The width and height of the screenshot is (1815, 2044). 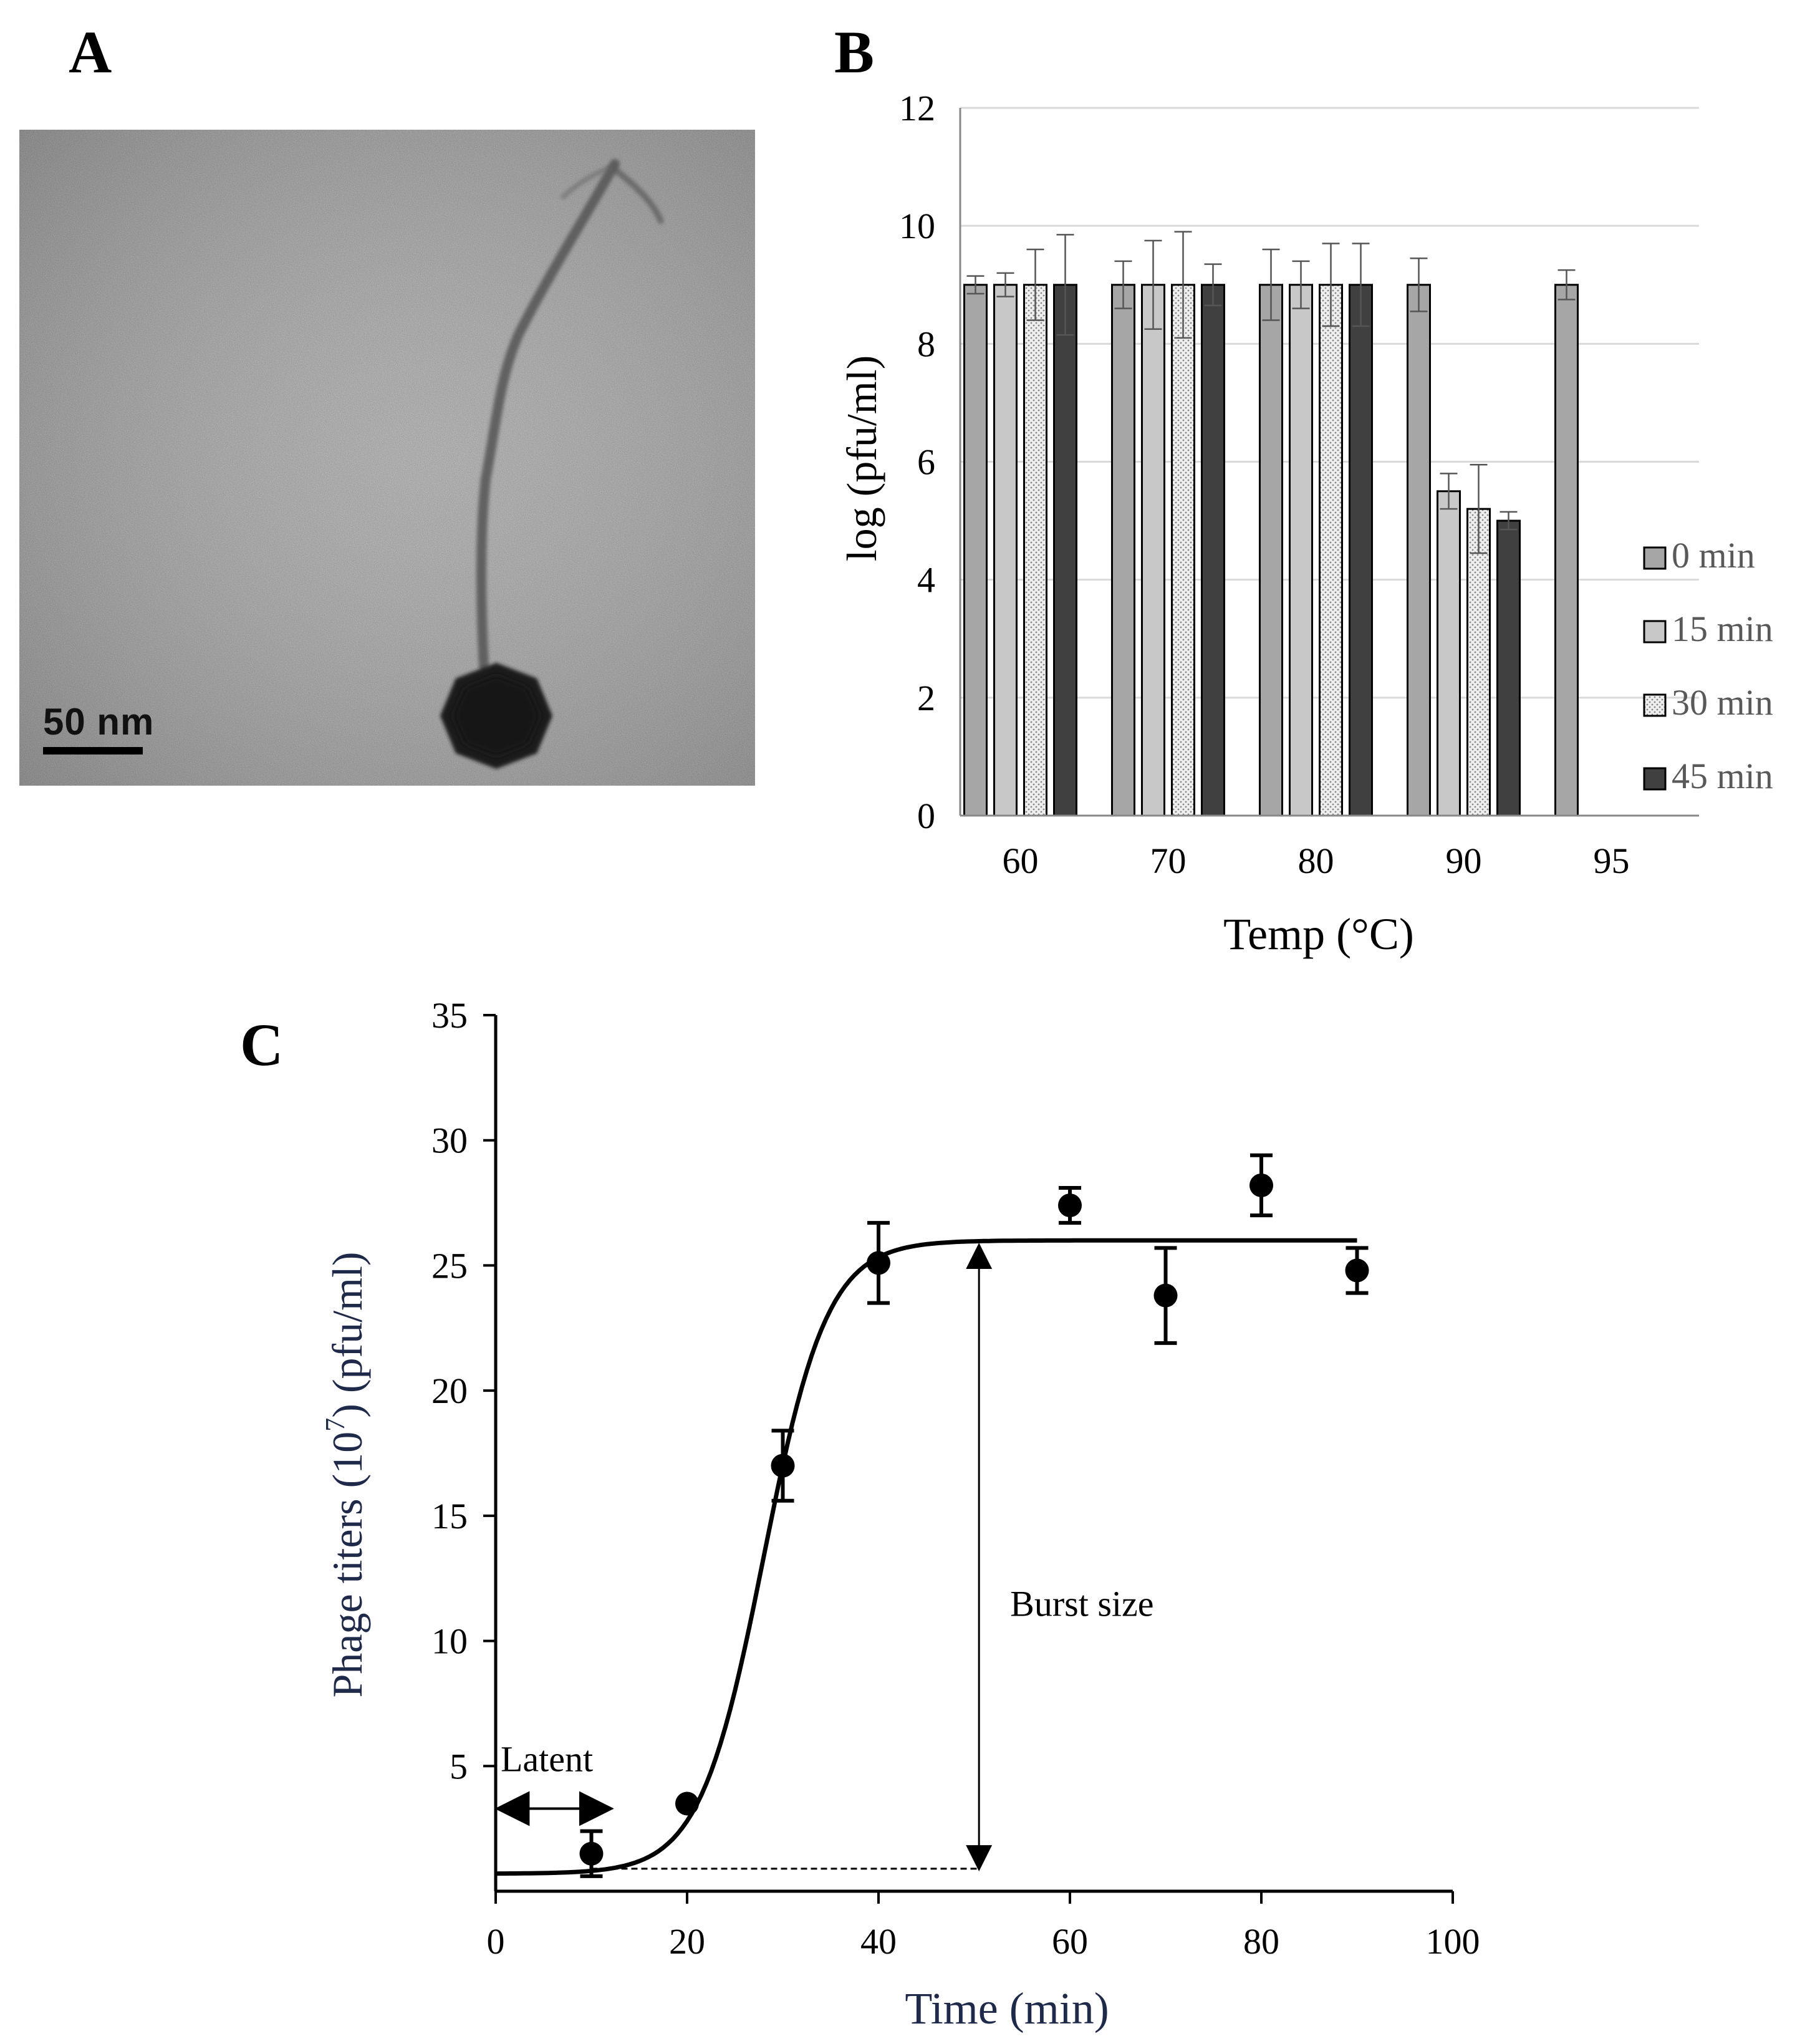 What do you see at coordinates (496, 1941) in the screenshot?
I see `panel-c-x-tick-label: 0` at bounding box center [496, 1941].